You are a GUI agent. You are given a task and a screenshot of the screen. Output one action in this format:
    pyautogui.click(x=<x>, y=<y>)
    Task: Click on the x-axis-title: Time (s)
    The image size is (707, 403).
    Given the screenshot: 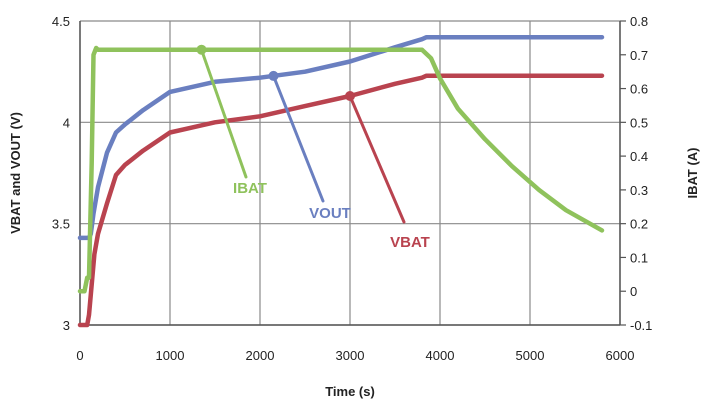 What is the action you would take?
    pyautogui.click(x=350, y=391)
    